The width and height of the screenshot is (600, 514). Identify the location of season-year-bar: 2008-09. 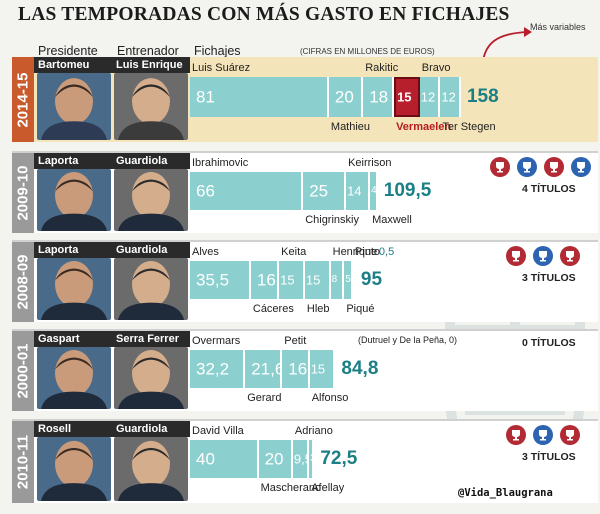
(23, 282).